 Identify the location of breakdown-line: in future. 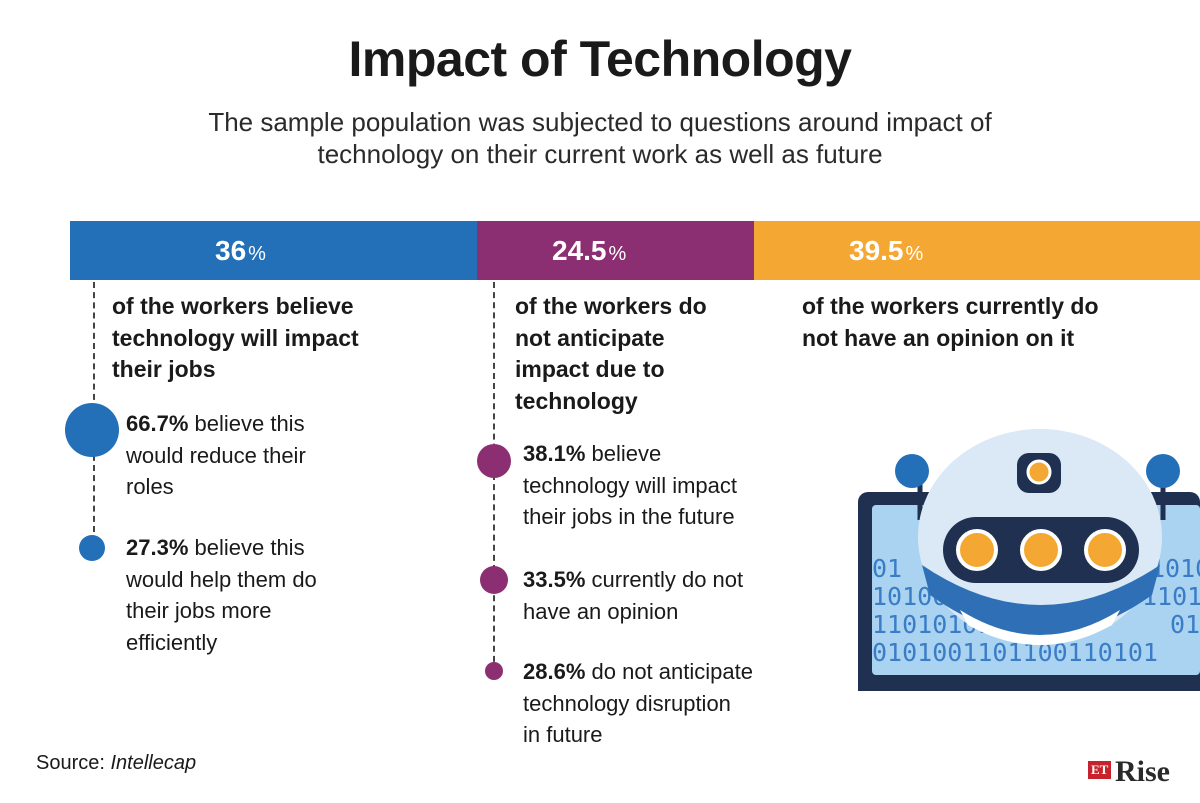
(563, 734).